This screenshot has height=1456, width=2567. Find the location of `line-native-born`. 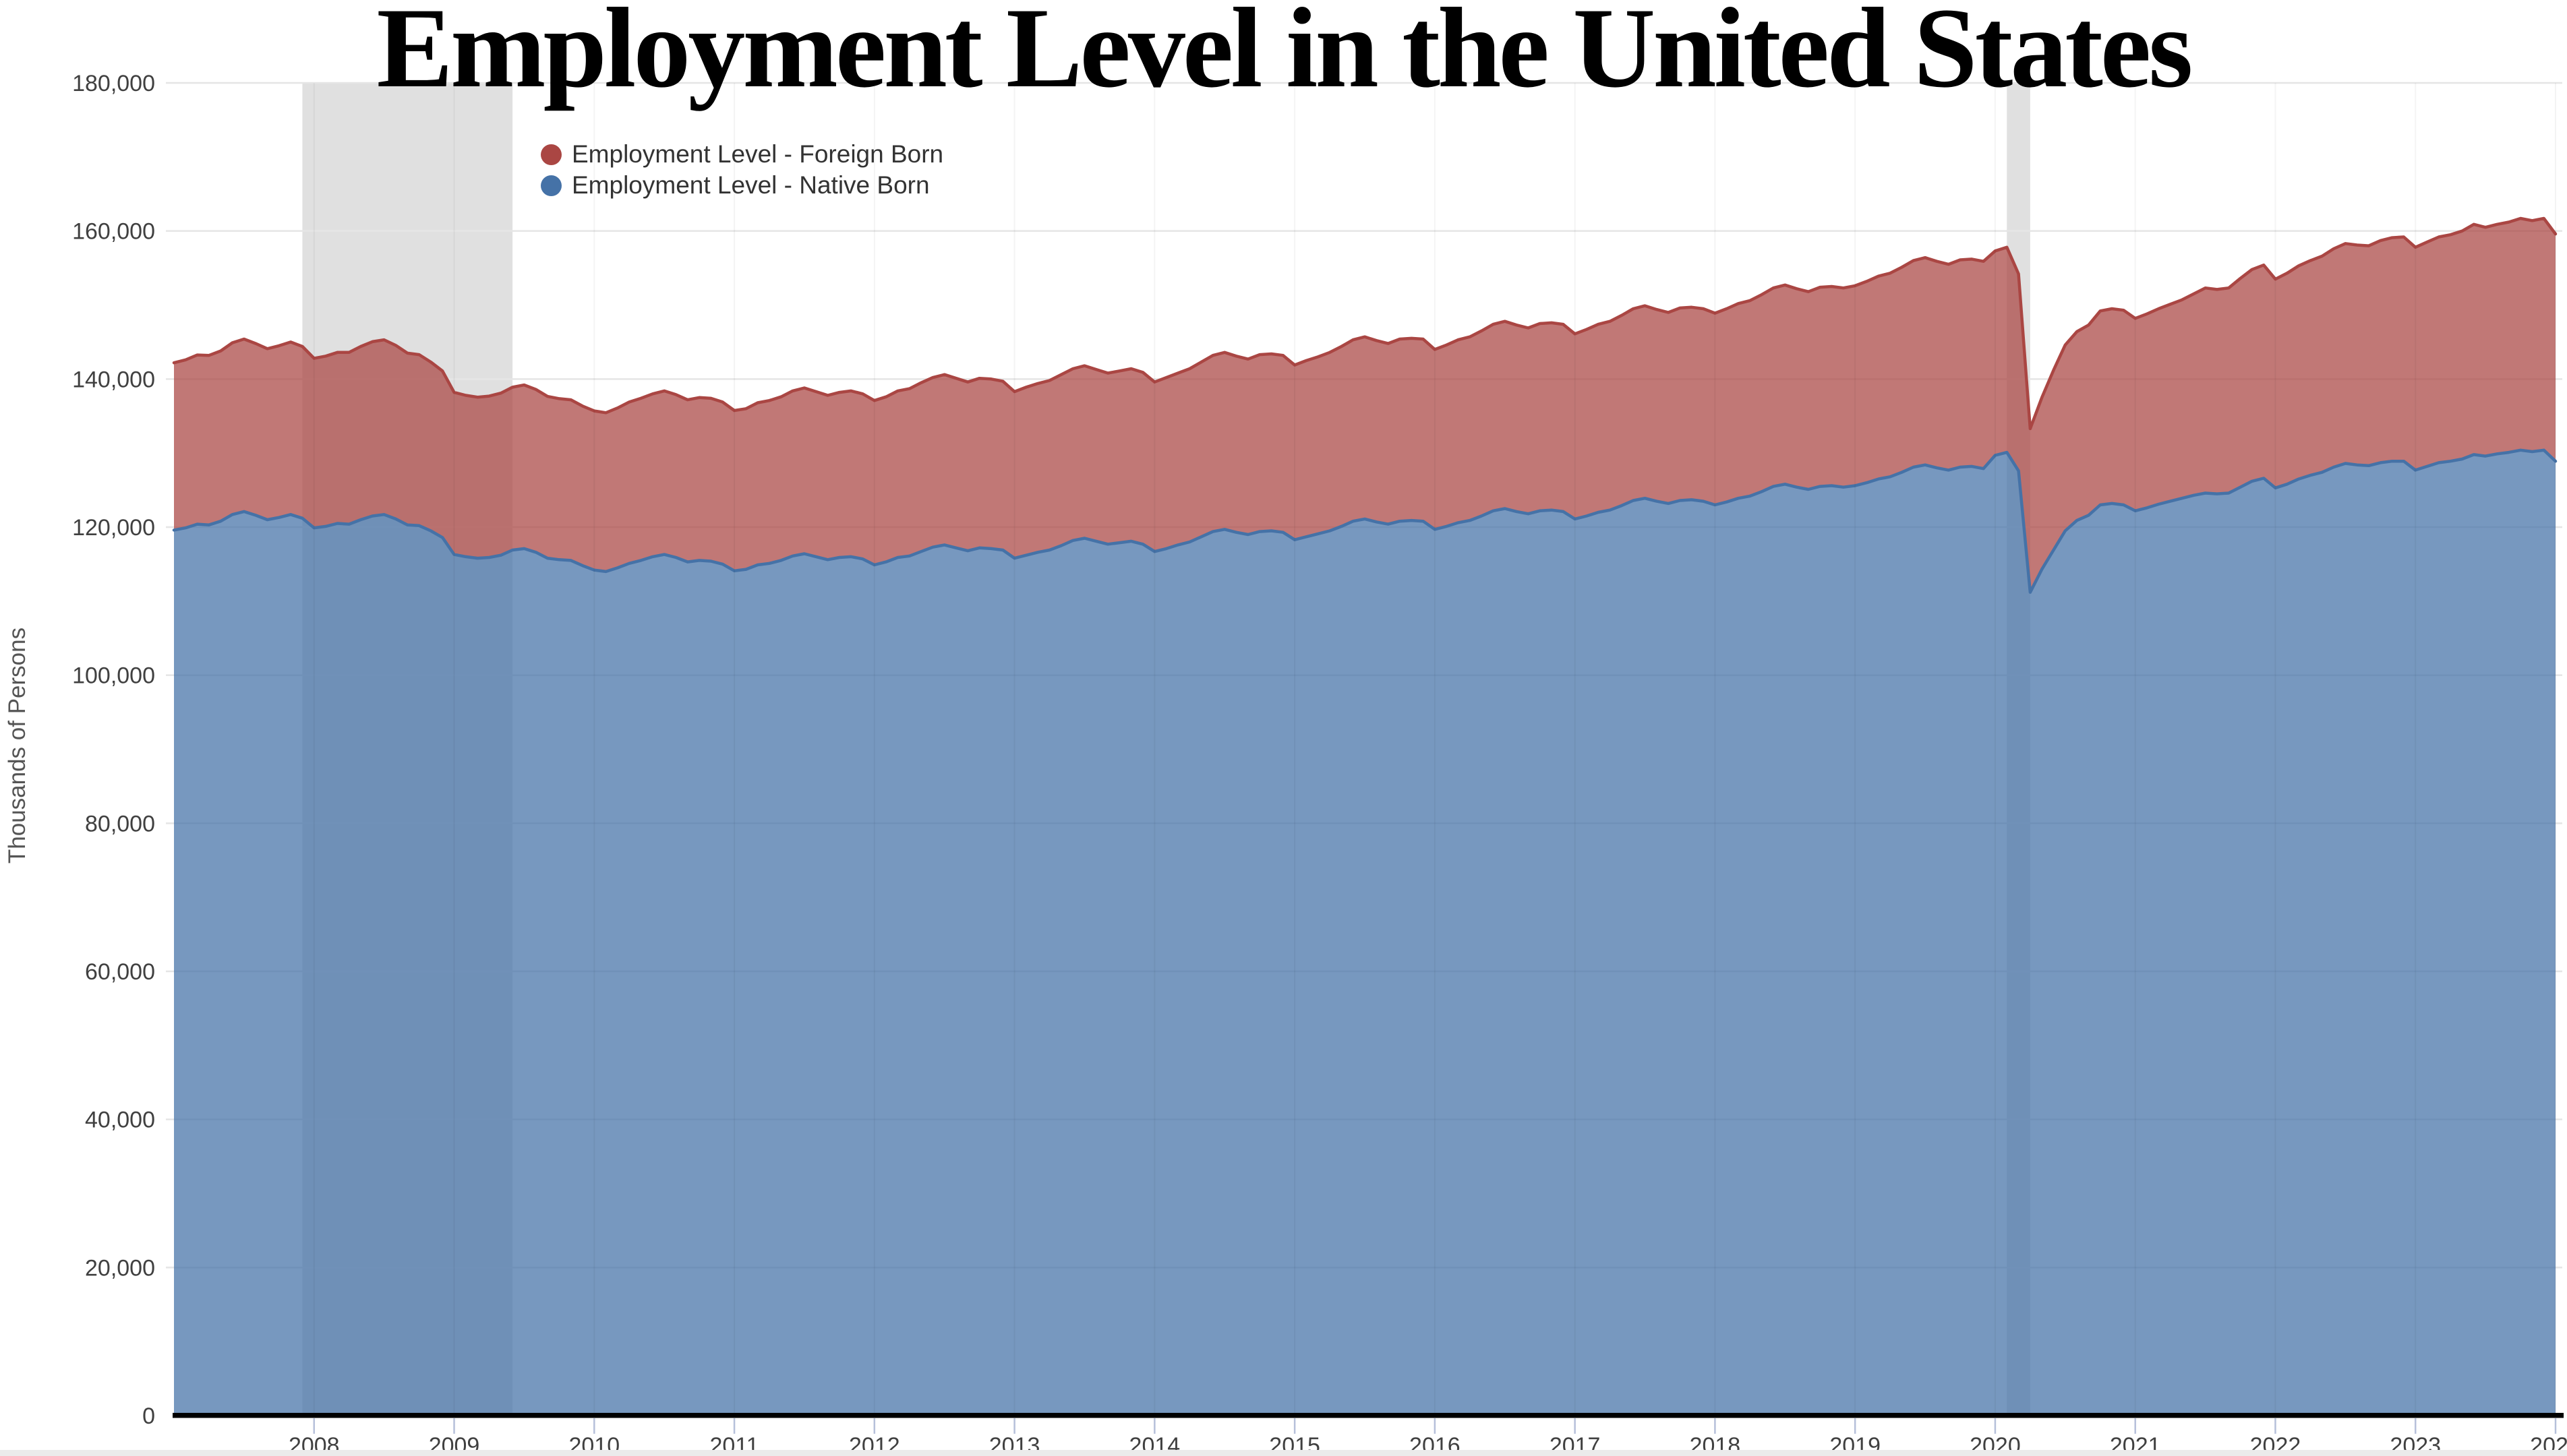

line-native-born is located at coordinates (1365, 521).